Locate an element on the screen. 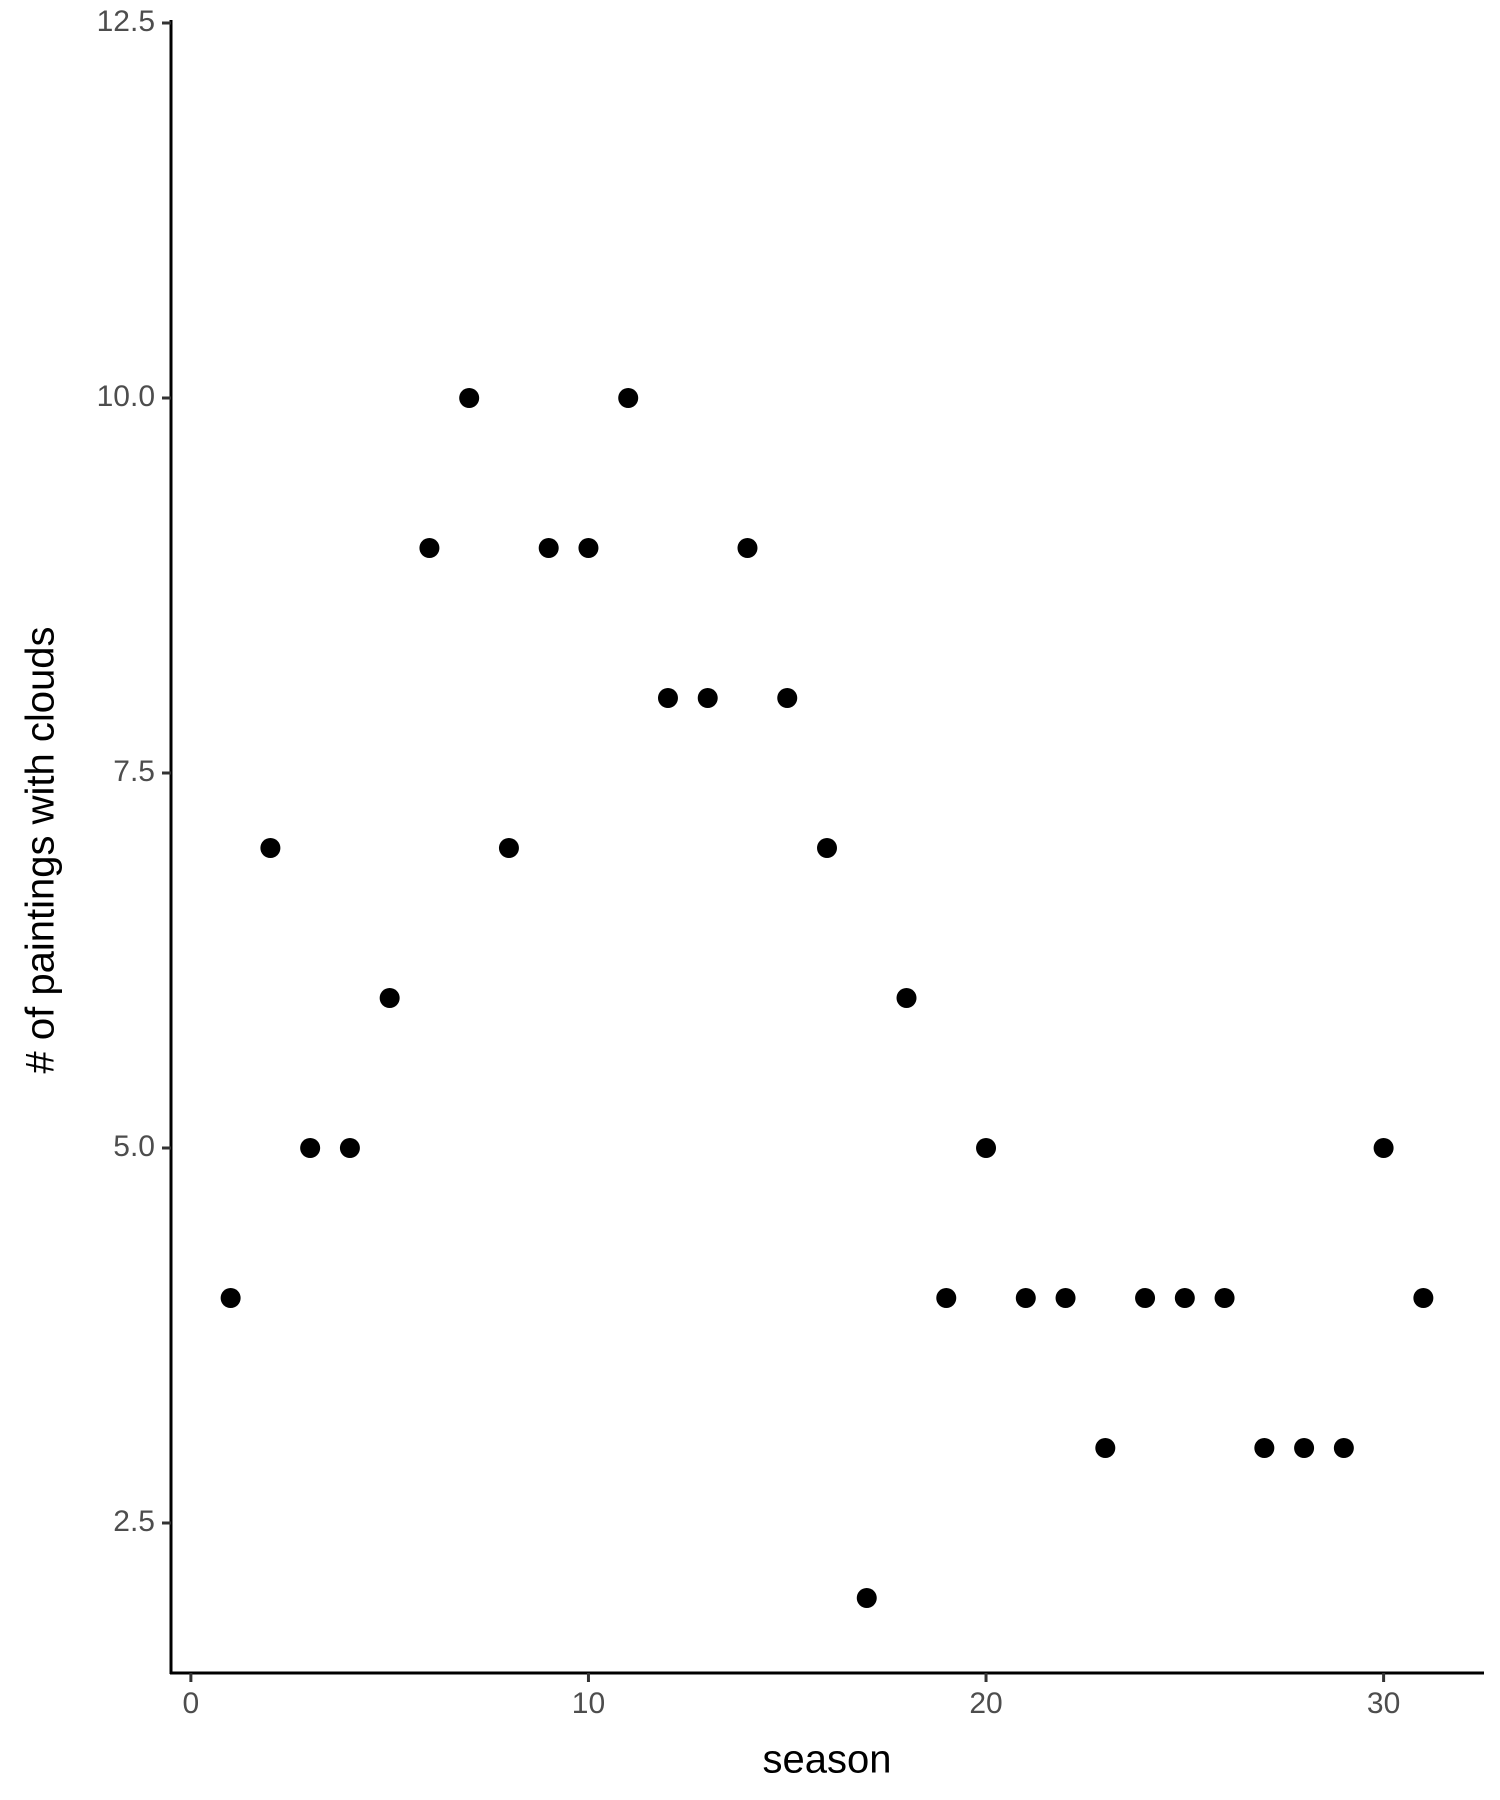 This screenshot has height=1800, width=1500. x-tick-label: 0 is located at coordinates (191, 1703).